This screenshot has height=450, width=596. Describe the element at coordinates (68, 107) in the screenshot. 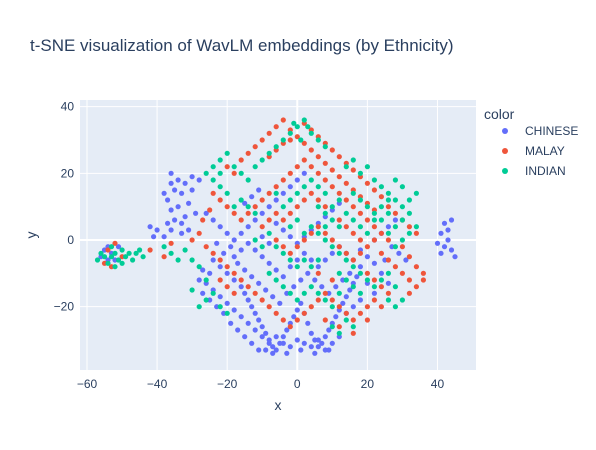

I see `y-tick-label: 40` at that location.